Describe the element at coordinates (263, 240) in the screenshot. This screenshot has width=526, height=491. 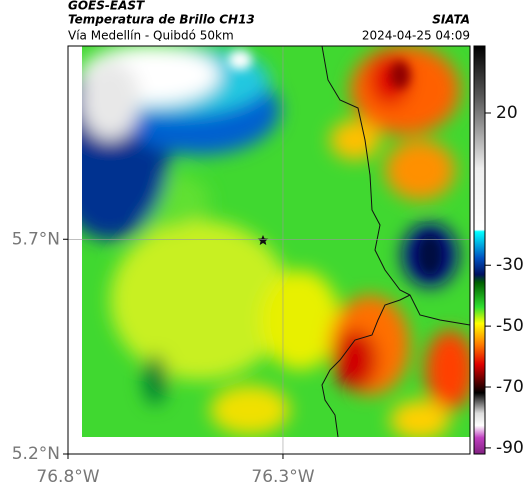
I see `location-marker` at that location.